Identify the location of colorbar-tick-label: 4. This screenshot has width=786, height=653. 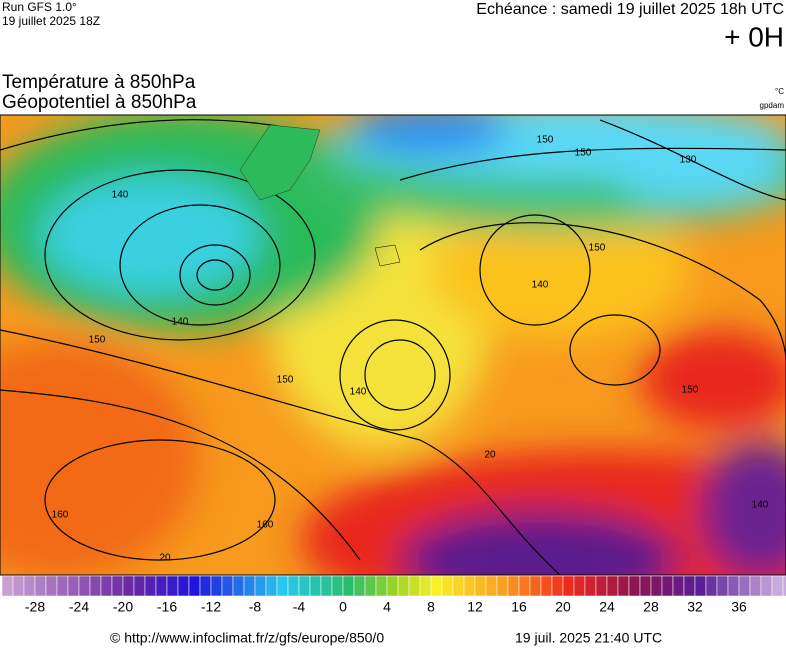
(387, 607).